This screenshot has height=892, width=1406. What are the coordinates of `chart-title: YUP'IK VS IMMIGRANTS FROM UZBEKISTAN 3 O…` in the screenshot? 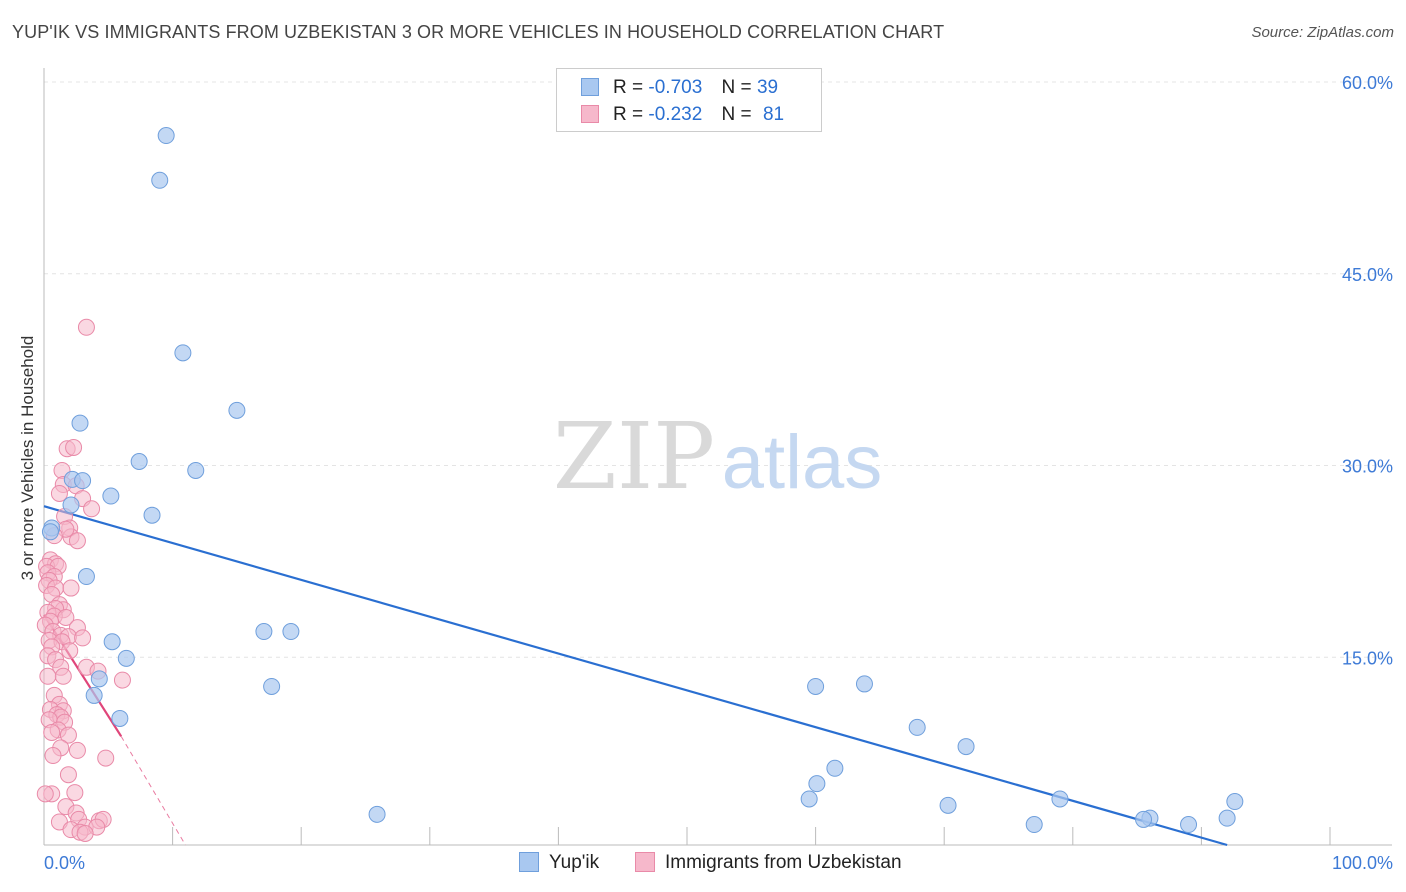 It's located at (478, 32).